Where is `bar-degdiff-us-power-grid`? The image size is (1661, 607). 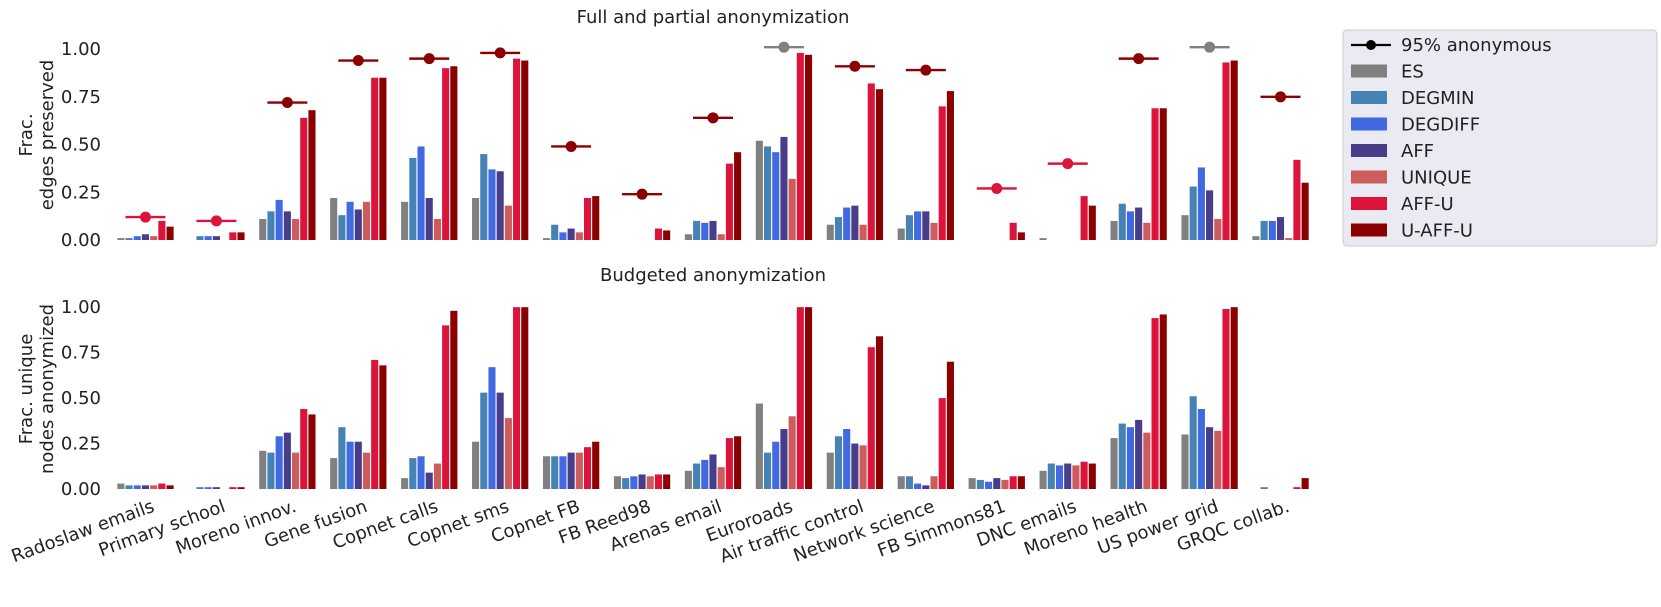 bar-degdiff-us-power-grid is located at coordinates (1201, 203).